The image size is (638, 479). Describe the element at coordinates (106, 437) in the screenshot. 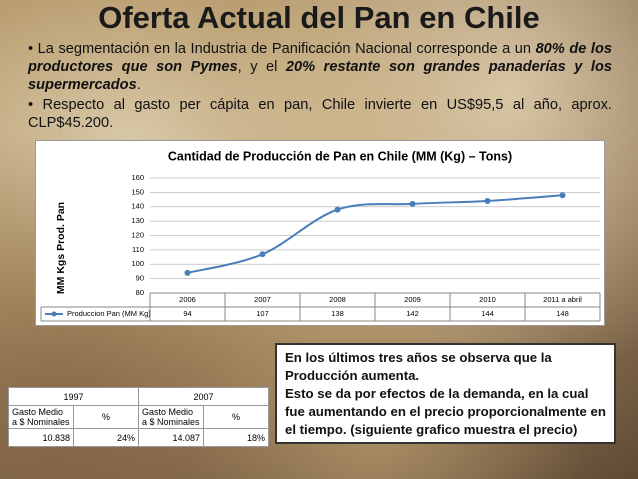

I see `table-cell: 24%` at that location.